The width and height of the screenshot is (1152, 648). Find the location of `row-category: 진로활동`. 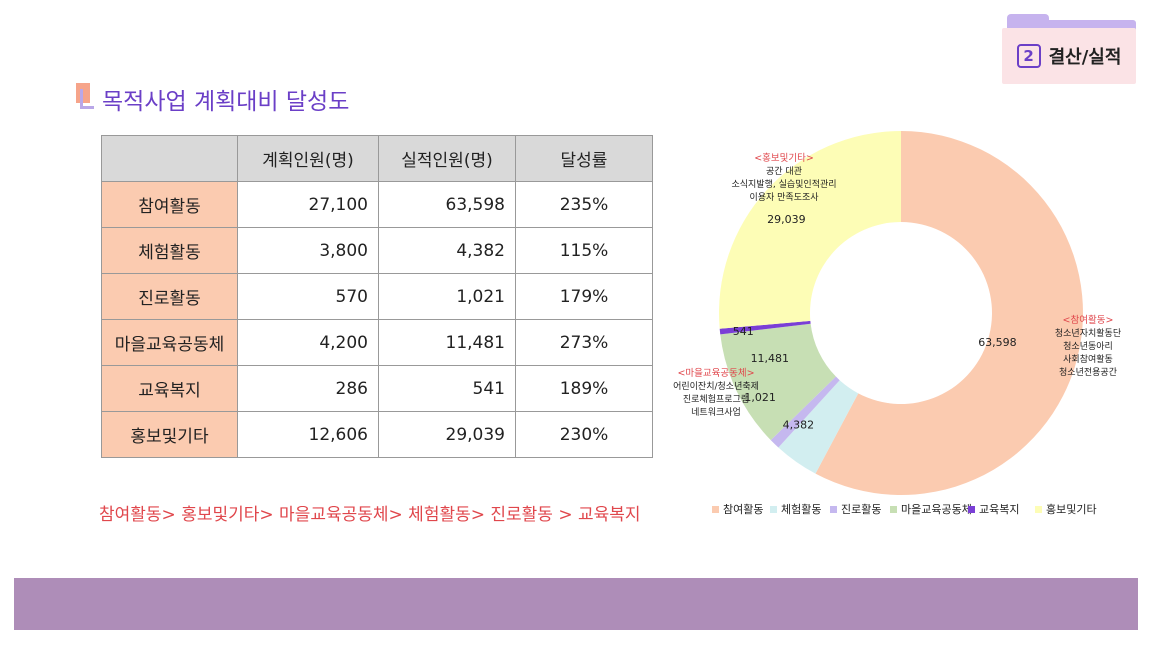

row-category: 진로활동 is located at coordinates (169, 296).